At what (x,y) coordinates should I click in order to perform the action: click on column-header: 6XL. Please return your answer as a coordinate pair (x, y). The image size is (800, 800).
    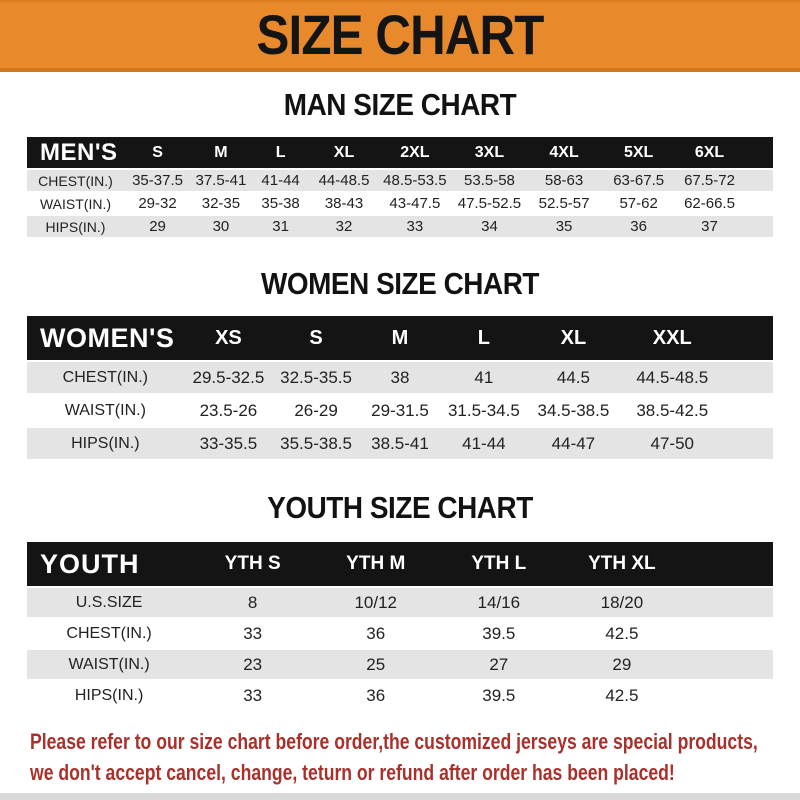
    Looking at the image, I should click on (709, 153).